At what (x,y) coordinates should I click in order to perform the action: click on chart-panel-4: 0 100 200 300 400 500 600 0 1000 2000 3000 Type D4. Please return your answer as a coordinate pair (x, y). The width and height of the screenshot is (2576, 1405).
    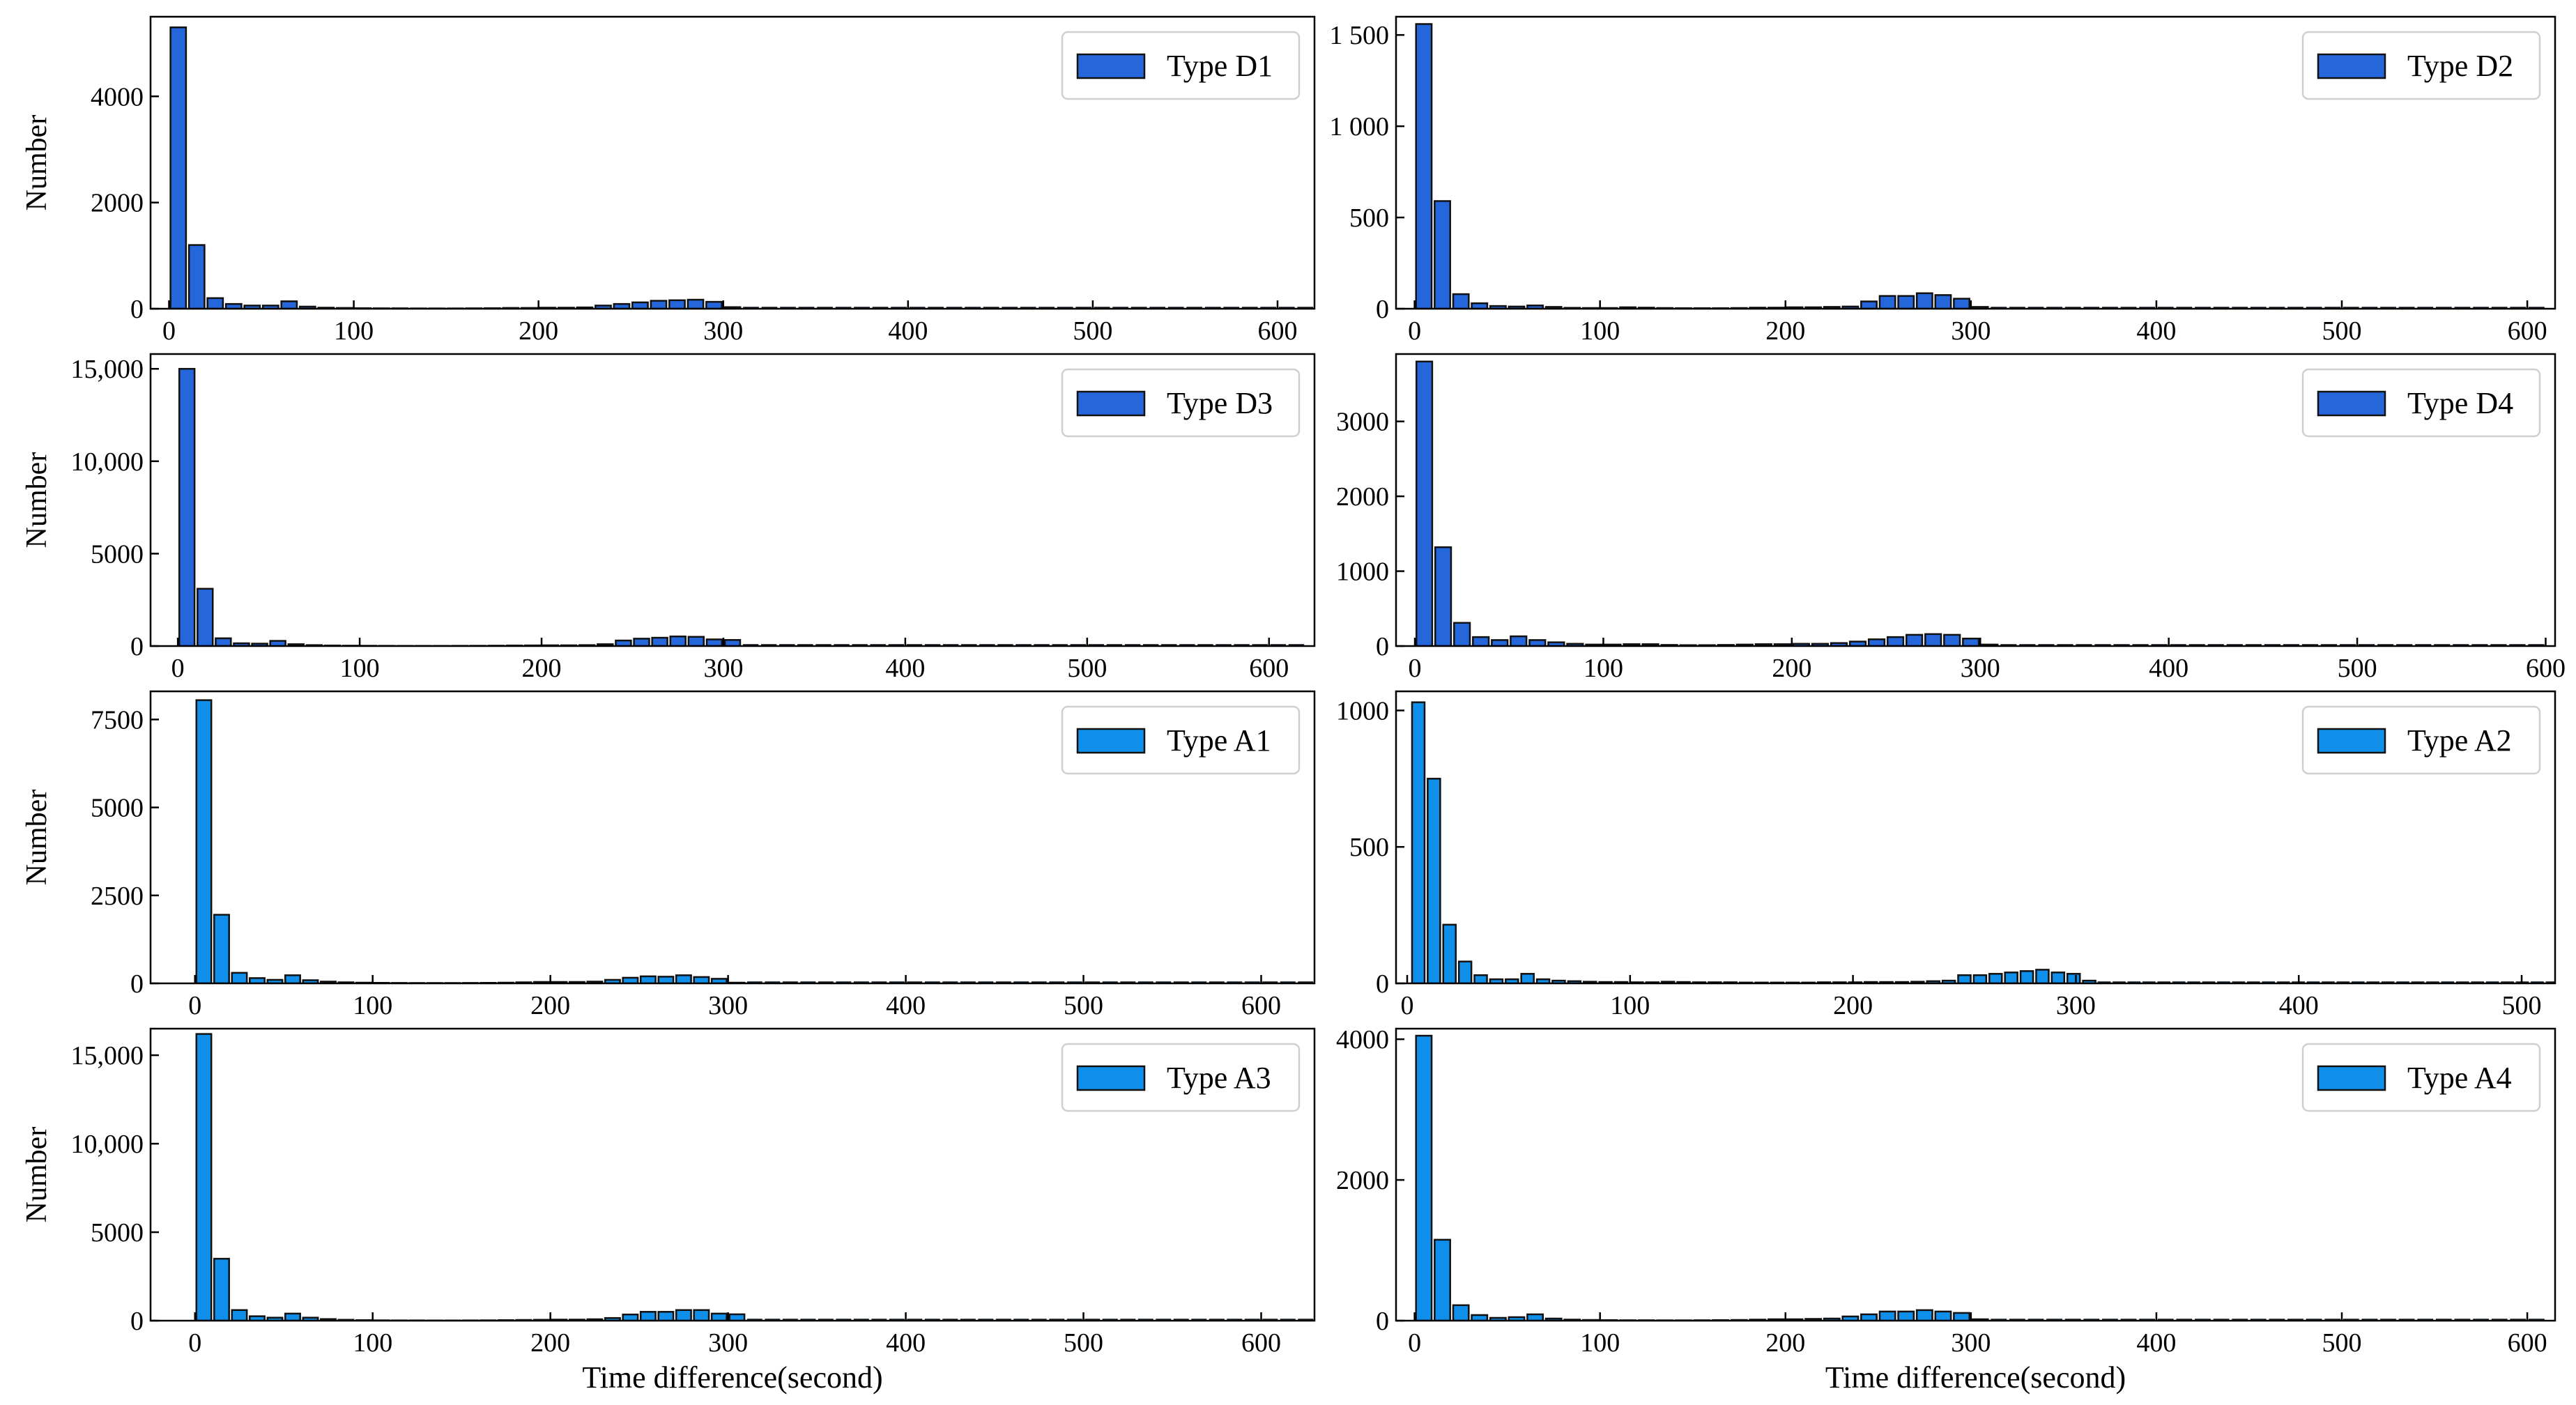
    Looking at the image, I should click on (1951, 518).